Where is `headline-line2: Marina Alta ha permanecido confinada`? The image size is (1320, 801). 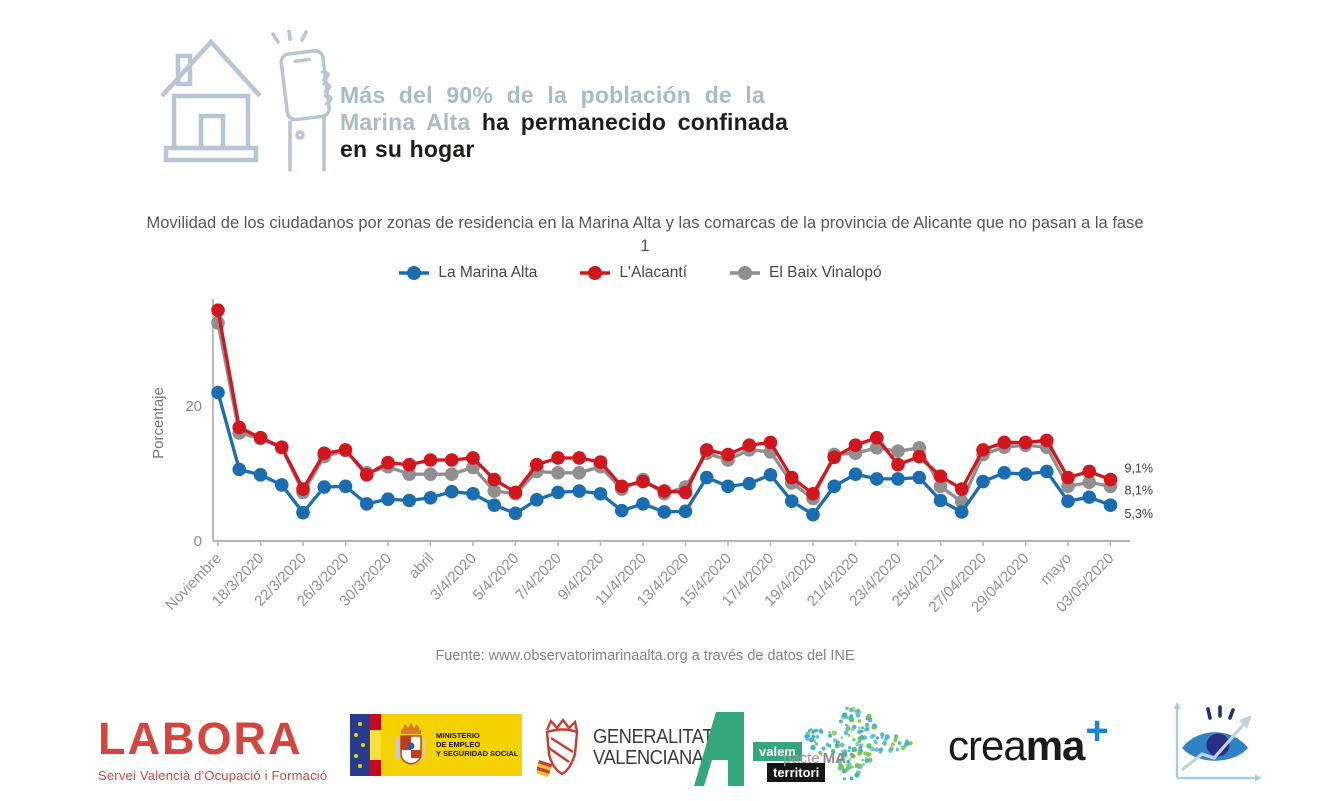
headline-line2: Marina Alta ha permanecido confinada is located at coordinates (590, 122).